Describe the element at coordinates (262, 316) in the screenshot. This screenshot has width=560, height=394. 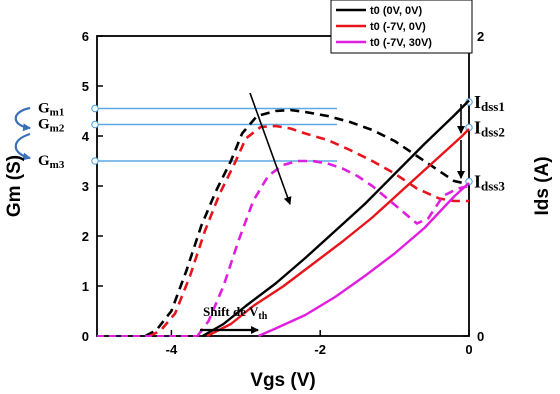
I see `vth-shift-label-sub: th` at that location.